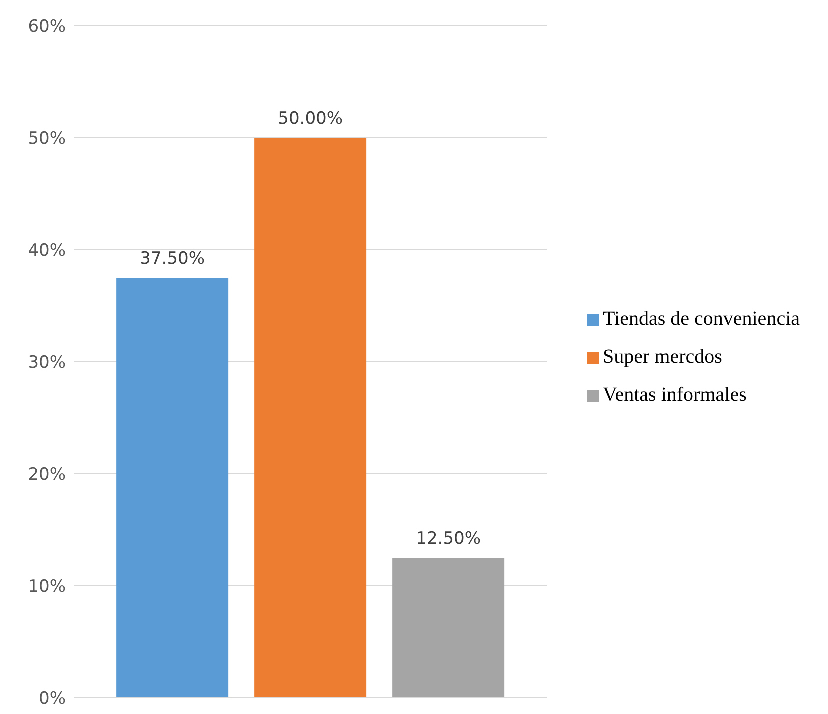 This screenshot has width=828, height=714. Describe the element at coordinates (662, 357) in the screenshot. I see `legend-label: Super mercdos` at that location.